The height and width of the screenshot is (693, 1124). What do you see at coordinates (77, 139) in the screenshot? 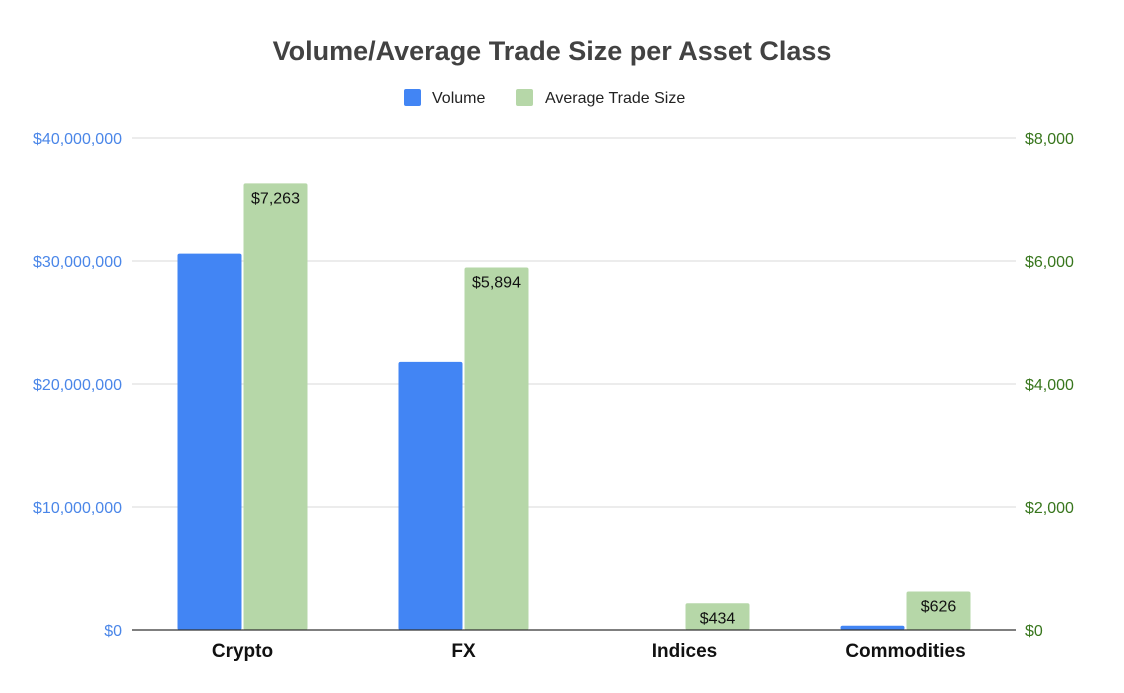
I see `left-tick-label: $40,000,000` at bounding box center [77, 139].